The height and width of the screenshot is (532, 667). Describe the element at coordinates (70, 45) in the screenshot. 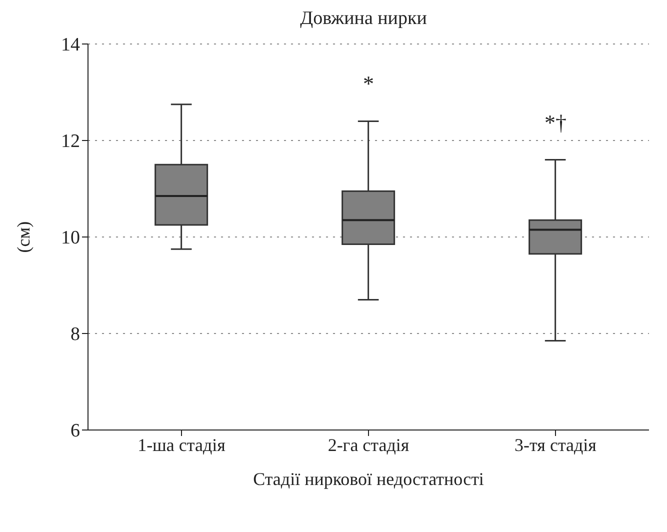

I see `y-tick-label: 14` at that location.